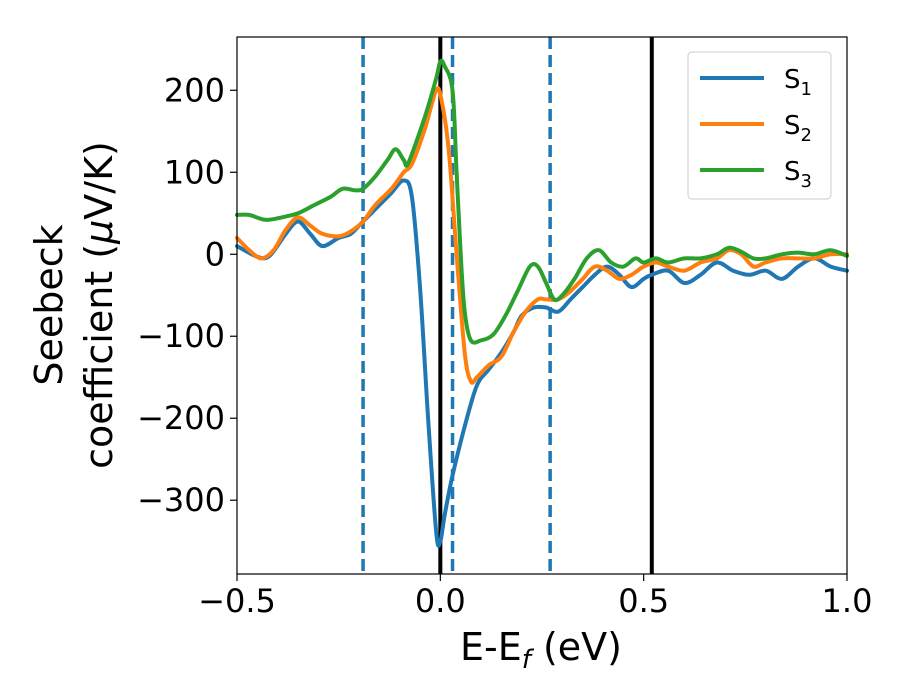 The image size is (900, 700). Describe the element at coordinates (237, 601) in the screenshot. I see `x-tick-label: −0.5` at that location.